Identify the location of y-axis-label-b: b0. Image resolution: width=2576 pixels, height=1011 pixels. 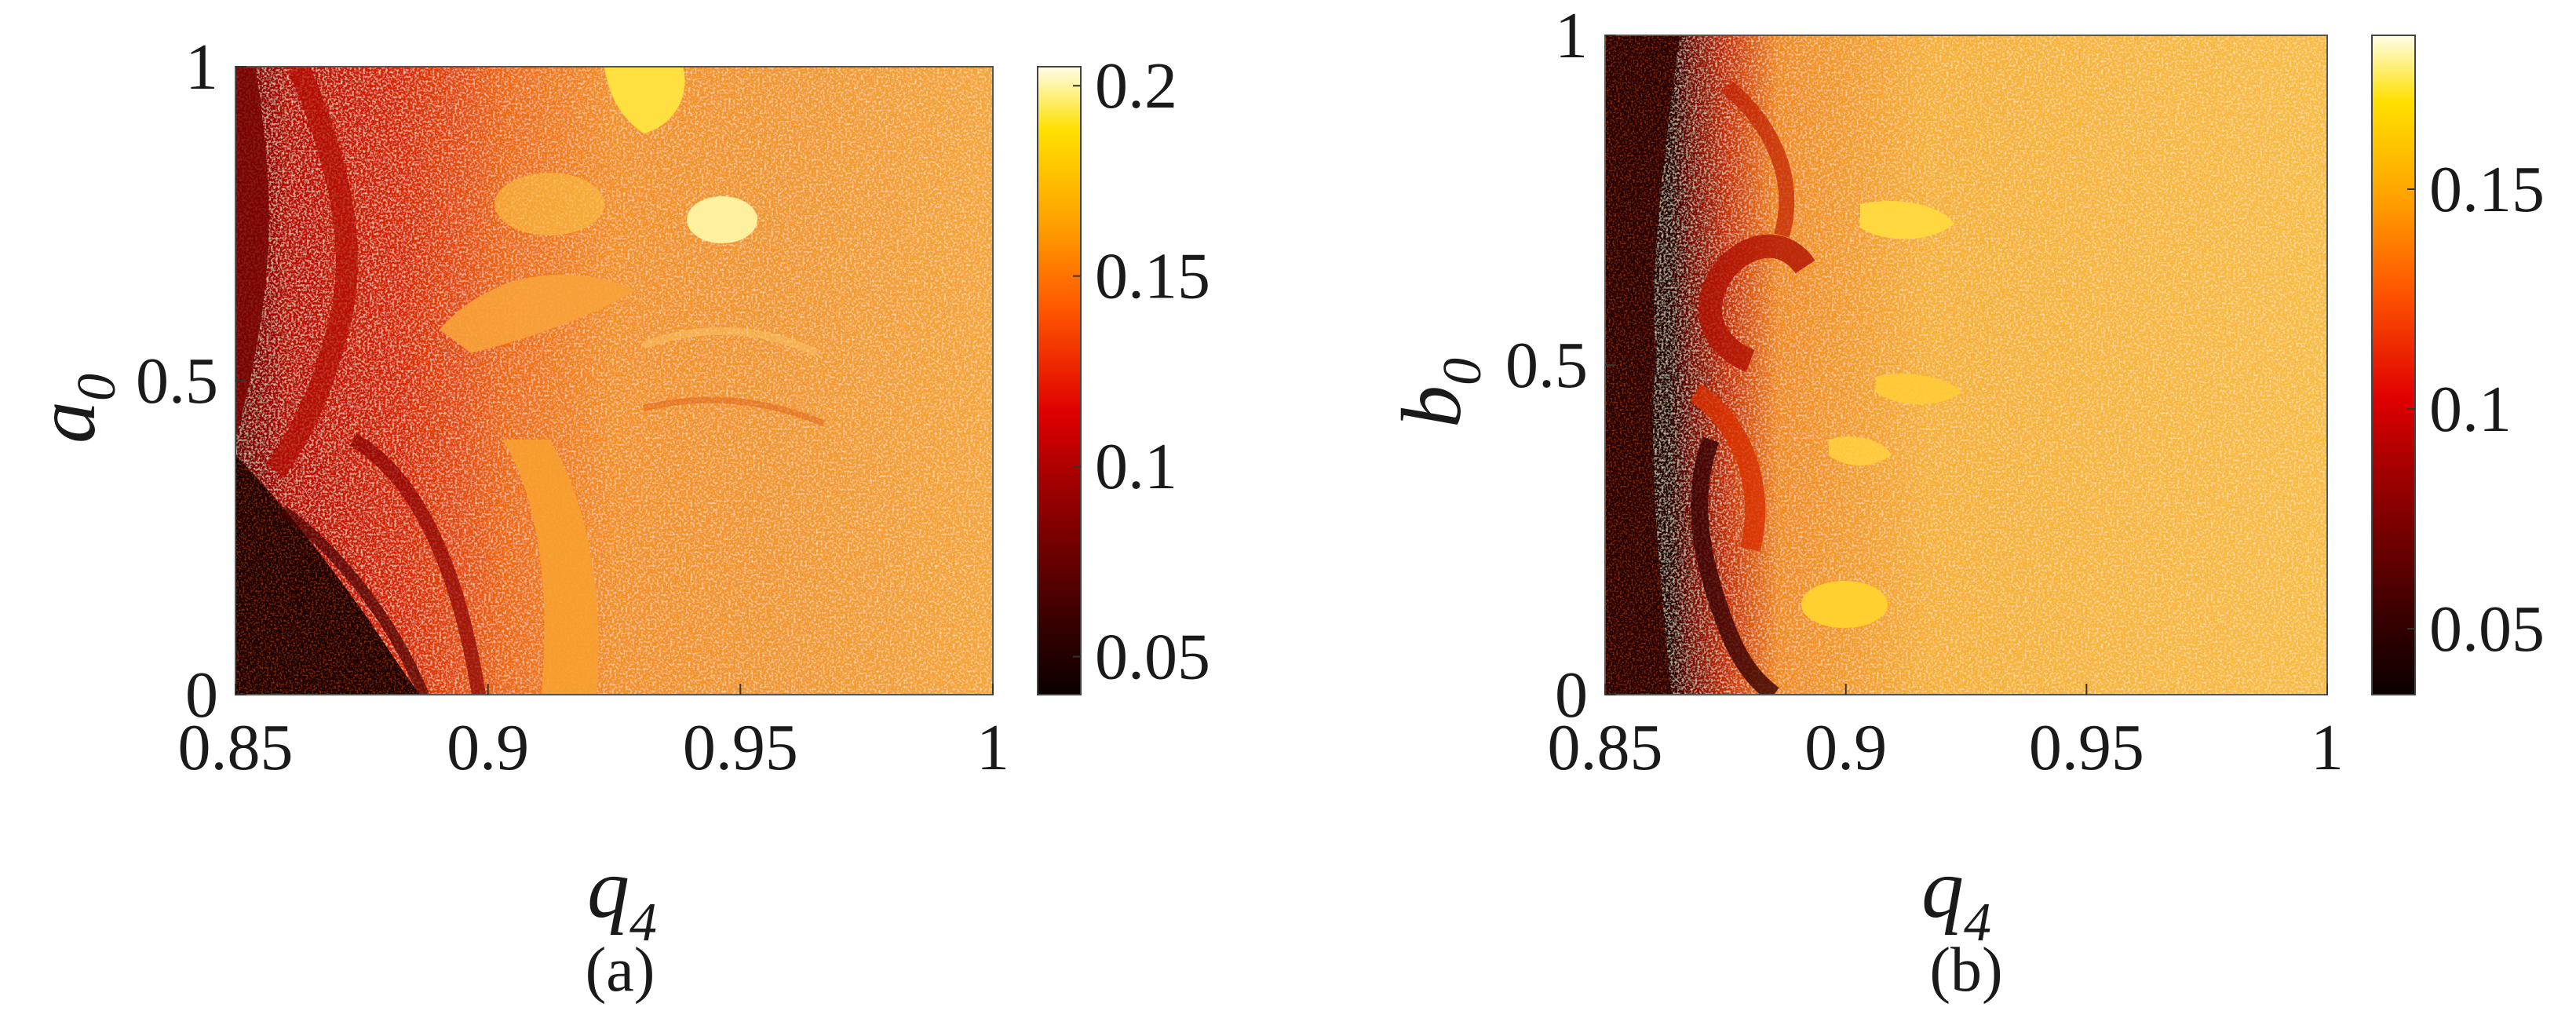
(1439, 393).